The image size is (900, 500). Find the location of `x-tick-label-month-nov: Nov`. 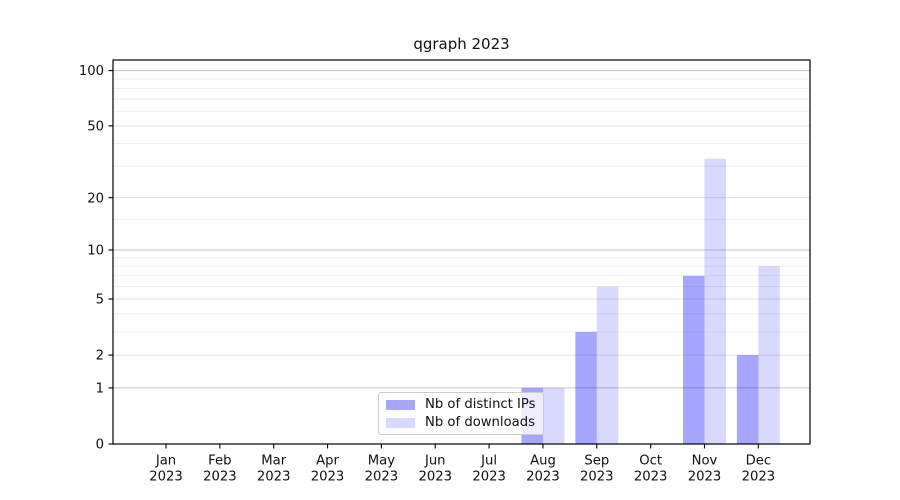

x-tick-label-month-nov: Nov is located at coordinates (705, 461).